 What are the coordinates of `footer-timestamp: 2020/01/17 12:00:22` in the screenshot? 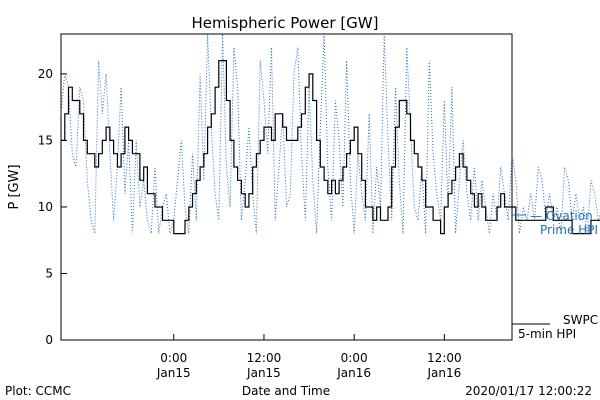 It's located at (528, 391).